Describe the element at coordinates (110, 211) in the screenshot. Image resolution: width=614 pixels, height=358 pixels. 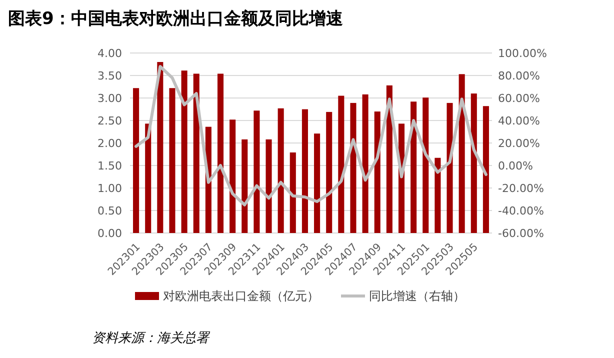
I see `y-tick-label: 0.50` at that location.